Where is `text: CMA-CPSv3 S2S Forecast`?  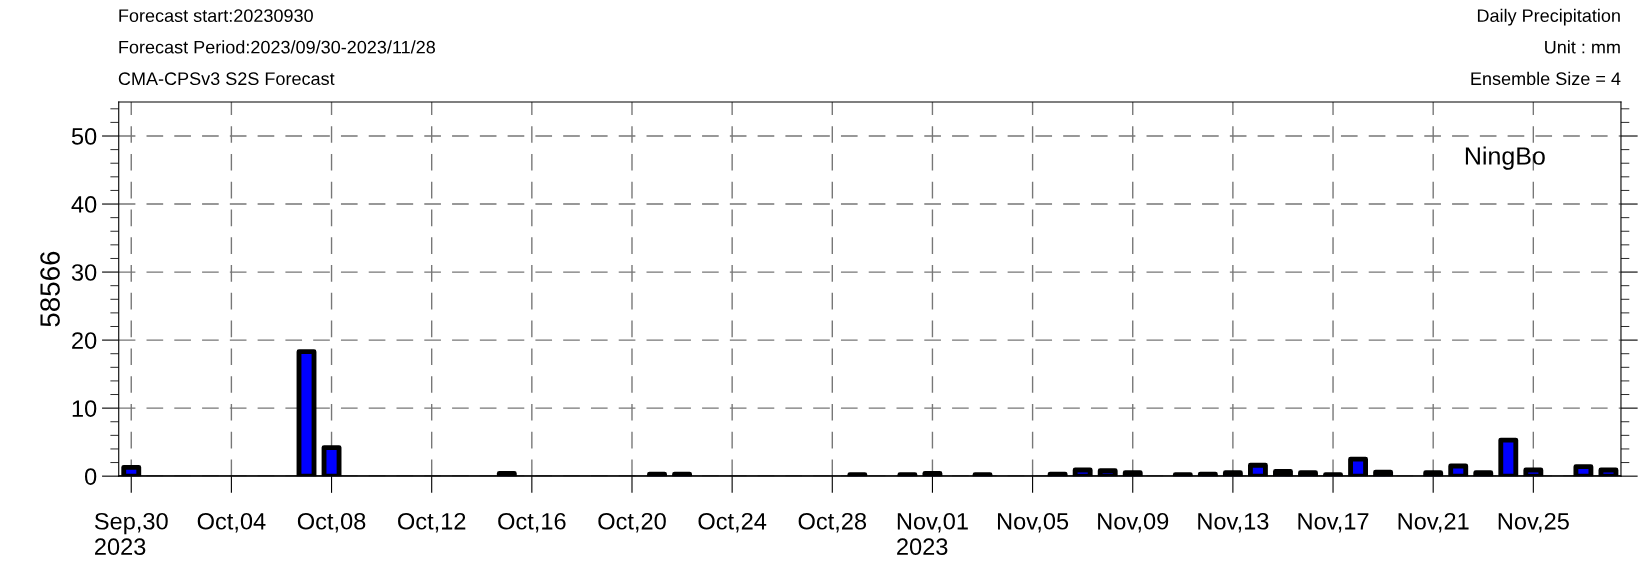 text: CMA-CPSv3 S2S Forecast is located at coordinates (226, 79).